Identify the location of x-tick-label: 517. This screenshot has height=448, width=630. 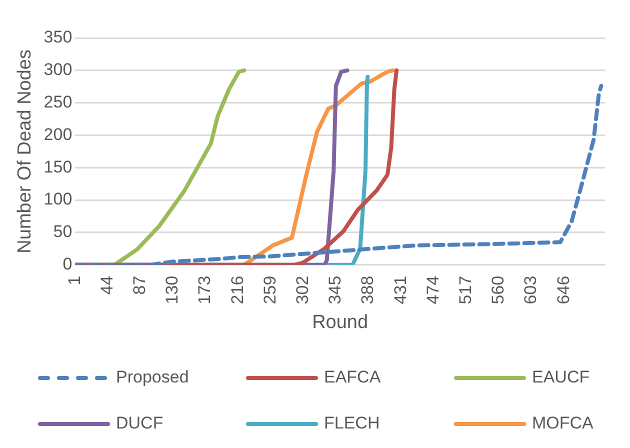
(465, 290).